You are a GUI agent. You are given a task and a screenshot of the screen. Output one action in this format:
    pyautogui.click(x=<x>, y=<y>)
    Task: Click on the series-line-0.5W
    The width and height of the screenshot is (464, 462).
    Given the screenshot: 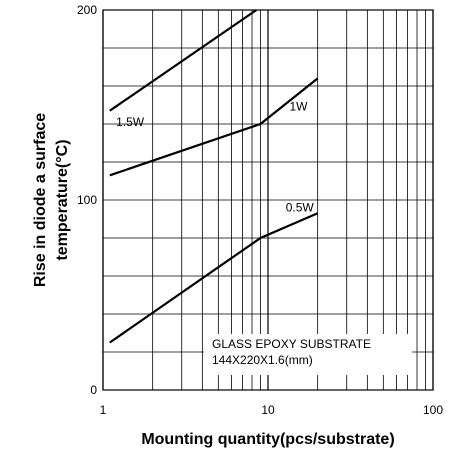 What is the action you would take?
    pyautogui.click(x=214, y=278)
    